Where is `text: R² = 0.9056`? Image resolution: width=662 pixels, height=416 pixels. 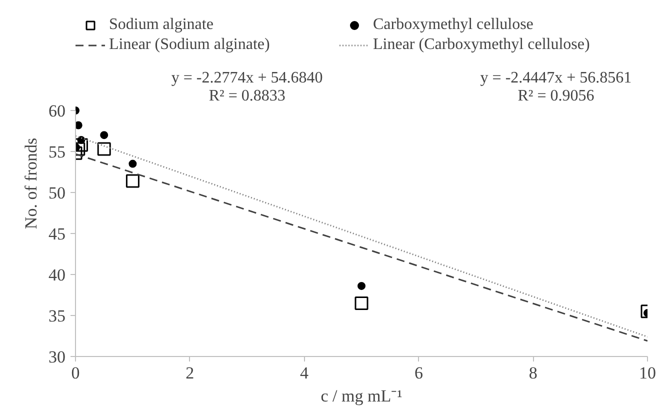
text: R² = 0.9056 is located at coordinates (556, 96).